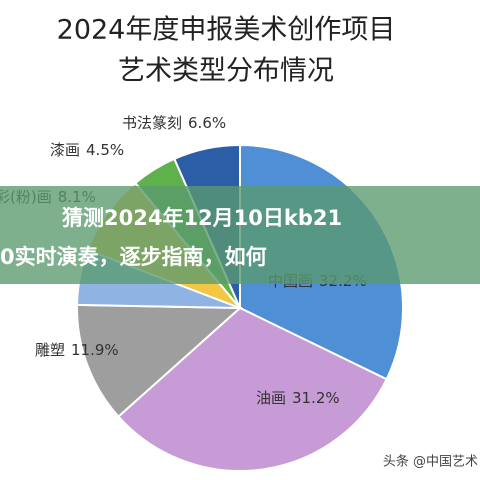 The width and height of the screenshot is (480, 480). I want to click on chart-subtitle: 艺术类型分布情况, so click(226, 71).